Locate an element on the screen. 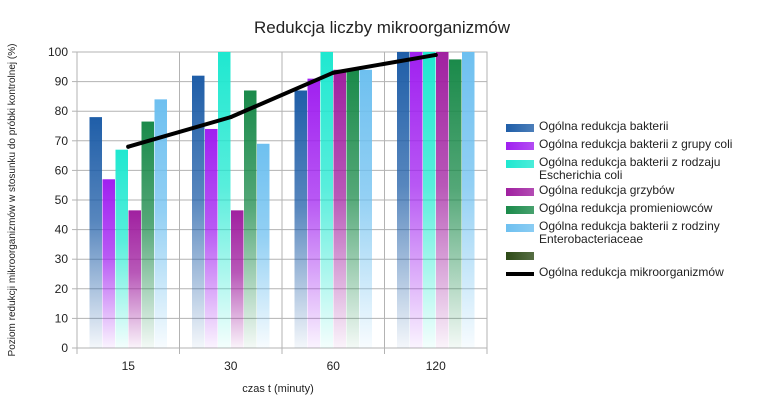 This screenshot has height=406, width=773. legend-label: Ogólna redukcja bakterii is located at coordinates (604, 126).